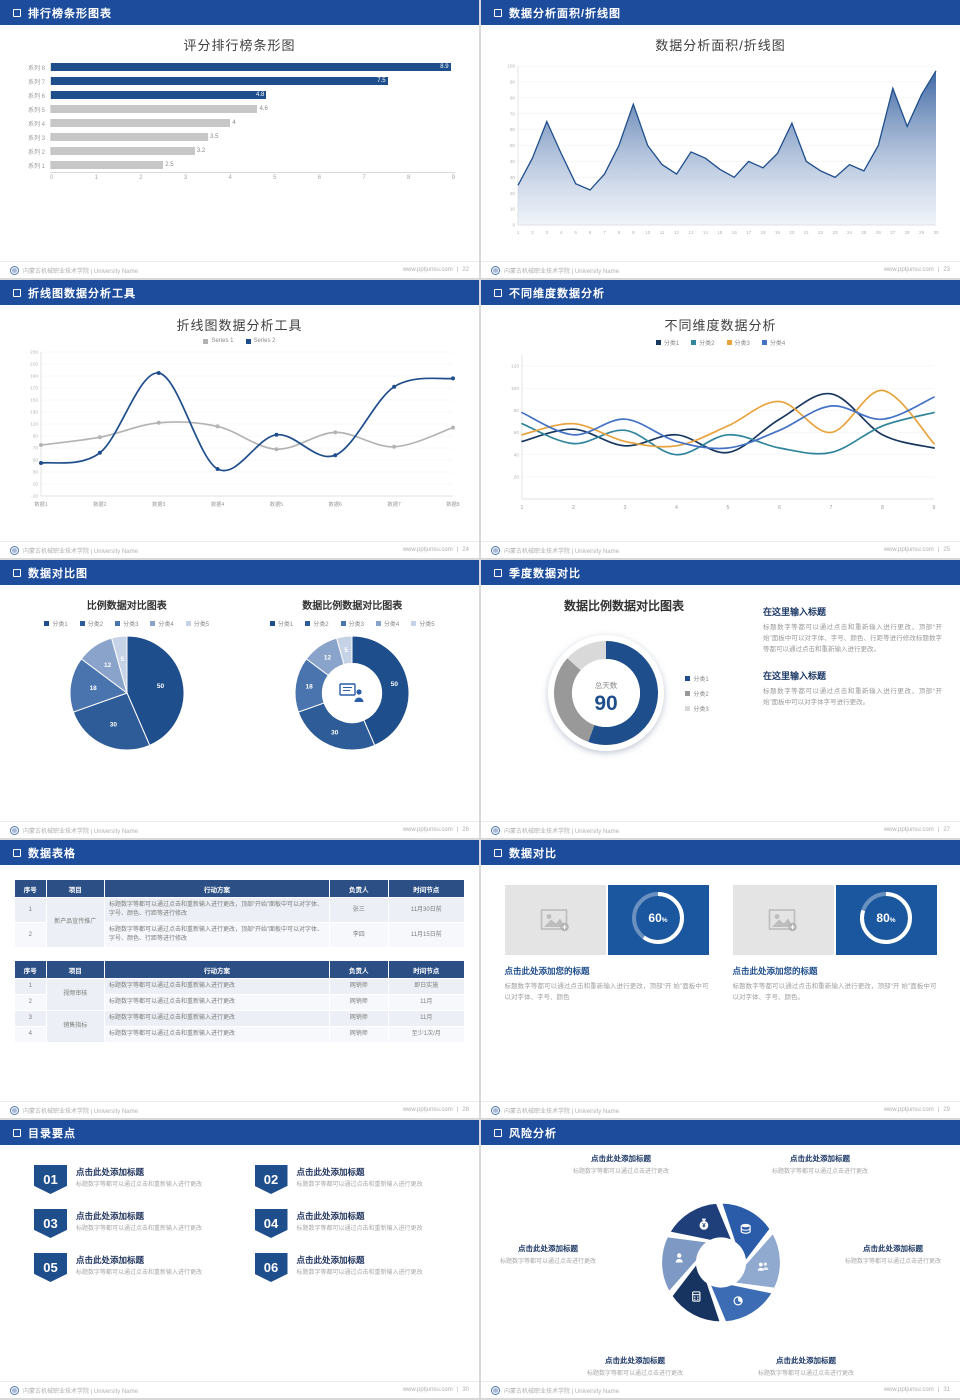 This screenshot has height=1400, width=960. What do you see at coordinates (75, 969) in the screenshot?
I see `table-header-cell: 项目` at bounding box center [75, 969].